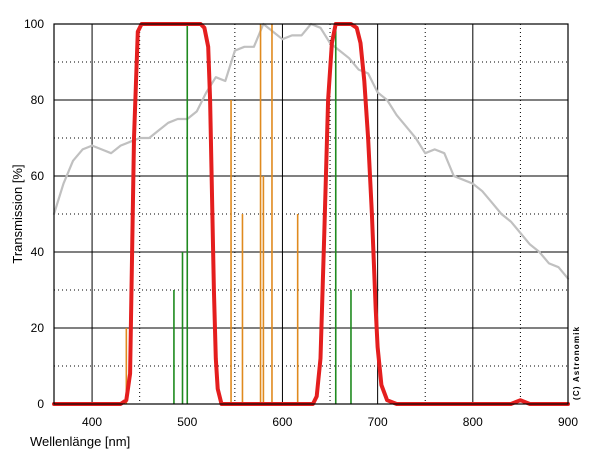  I want to click on y-tick-label: 80, so click(38, 100).